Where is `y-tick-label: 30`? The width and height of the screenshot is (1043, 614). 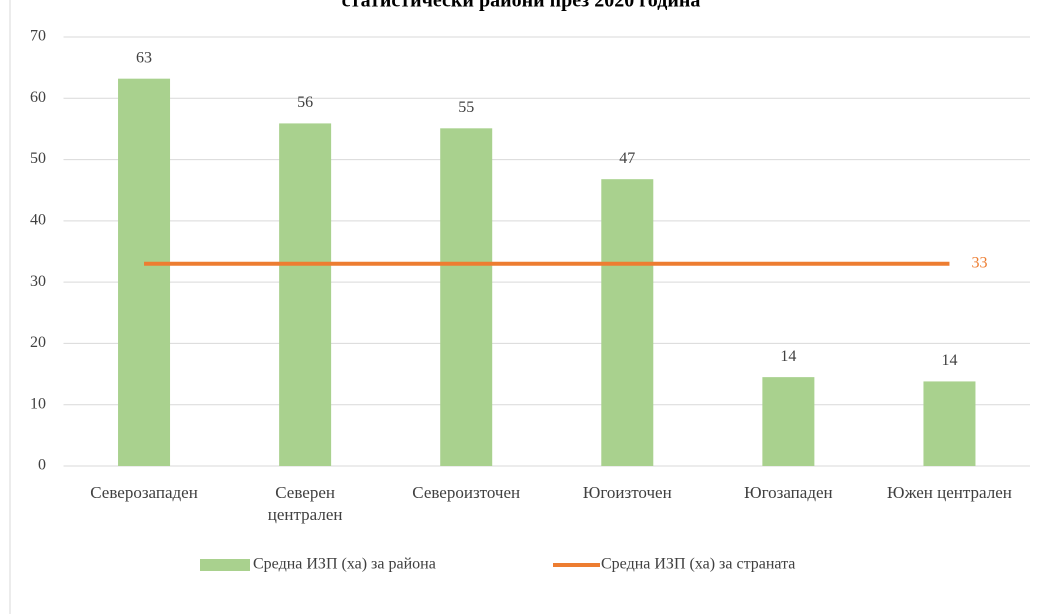
y-tick-label: 30 is located at coordinates (38, 281).